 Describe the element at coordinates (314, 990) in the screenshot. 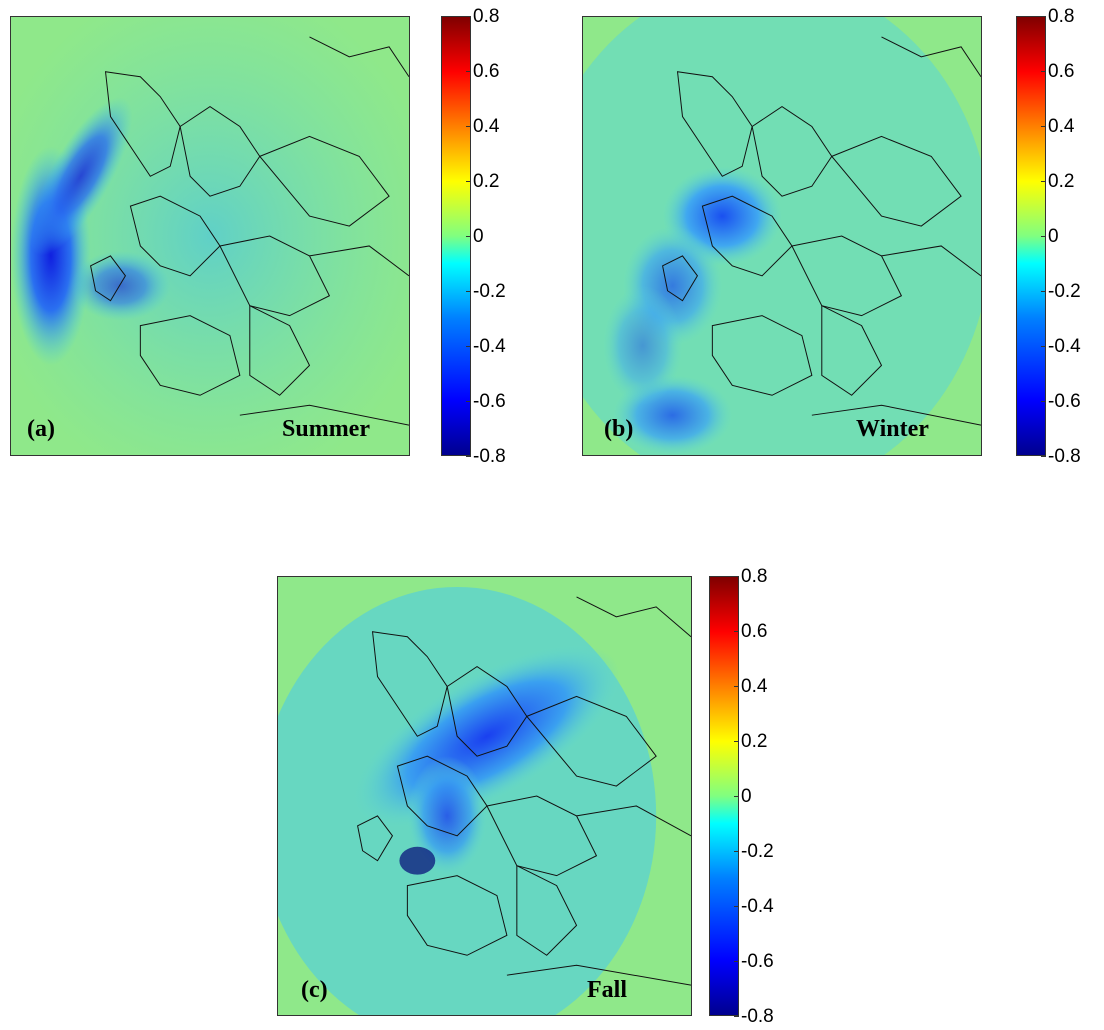

I see `panel-label-c: (c)` at that location.